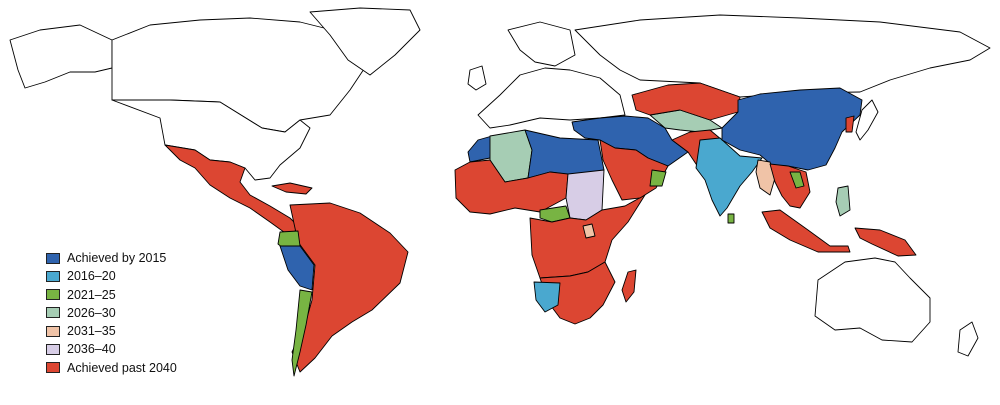  I want to click on legend-item-2036-40: 2036–40, so click(111, 349).